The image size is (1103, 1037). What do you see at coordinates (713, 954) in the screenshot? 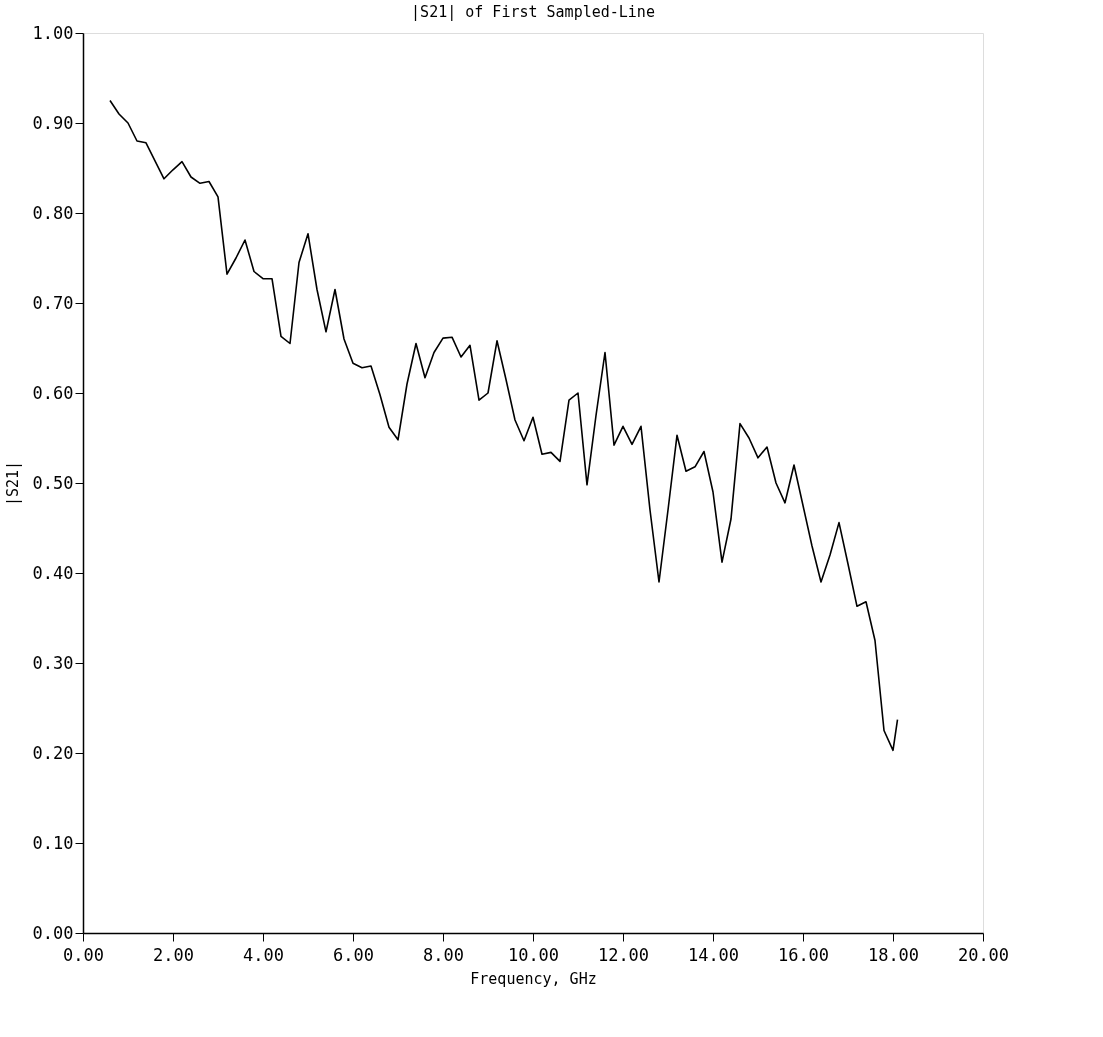
I see `x-tick-label: 14.00` at bounding box center [713, 954].